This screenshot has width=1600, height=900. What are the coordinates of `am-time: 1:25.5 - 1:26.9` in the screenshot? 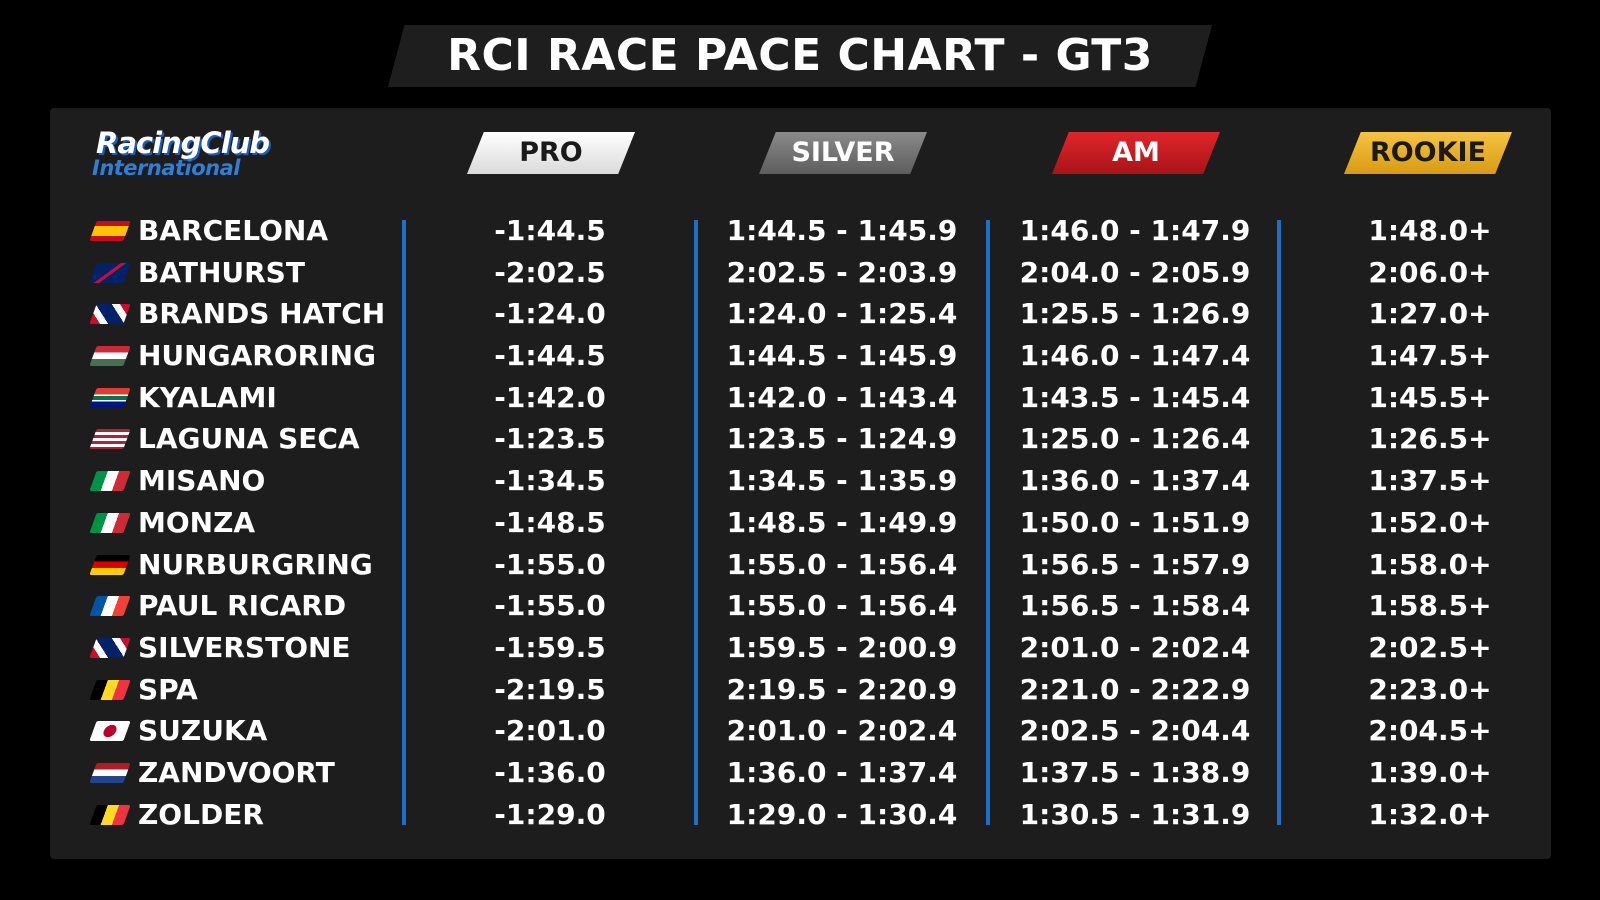 It's located at (1135, 314).